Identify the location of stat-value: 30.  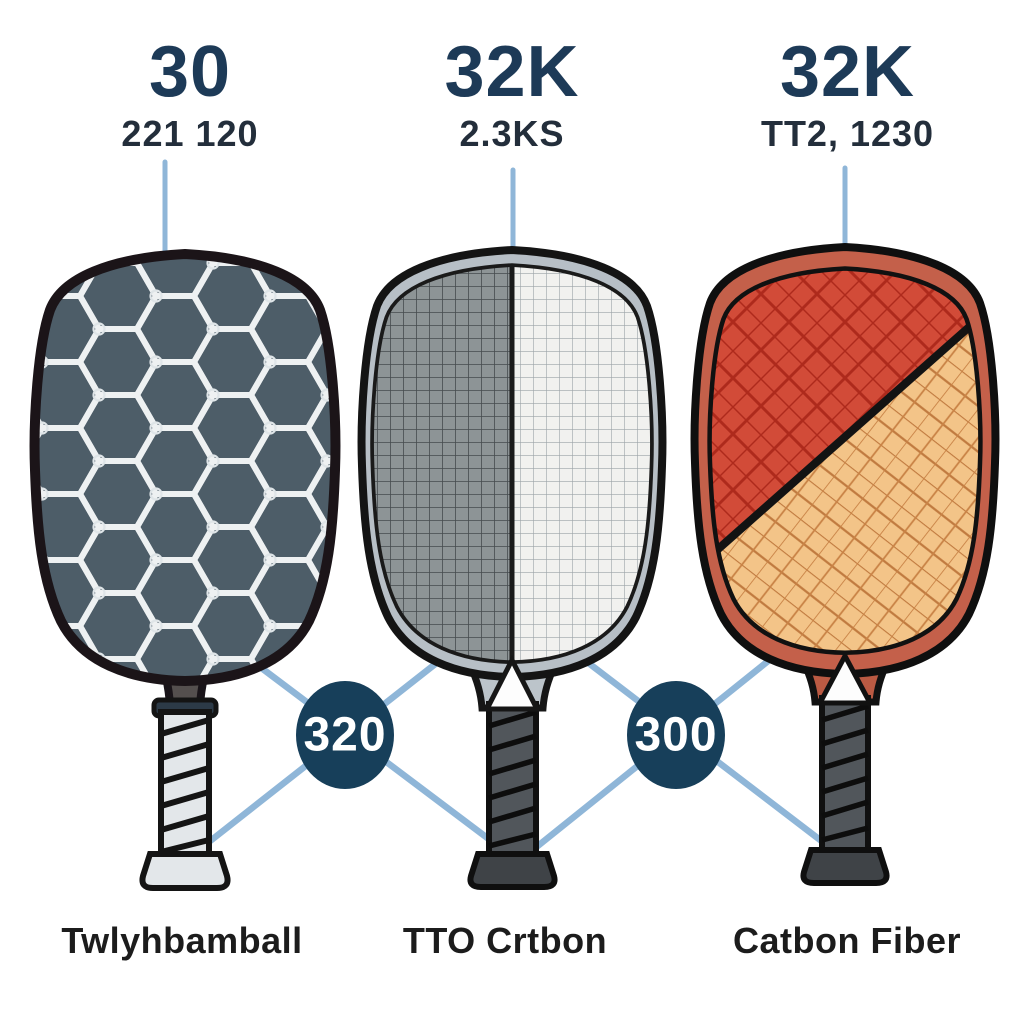
(190, 72).